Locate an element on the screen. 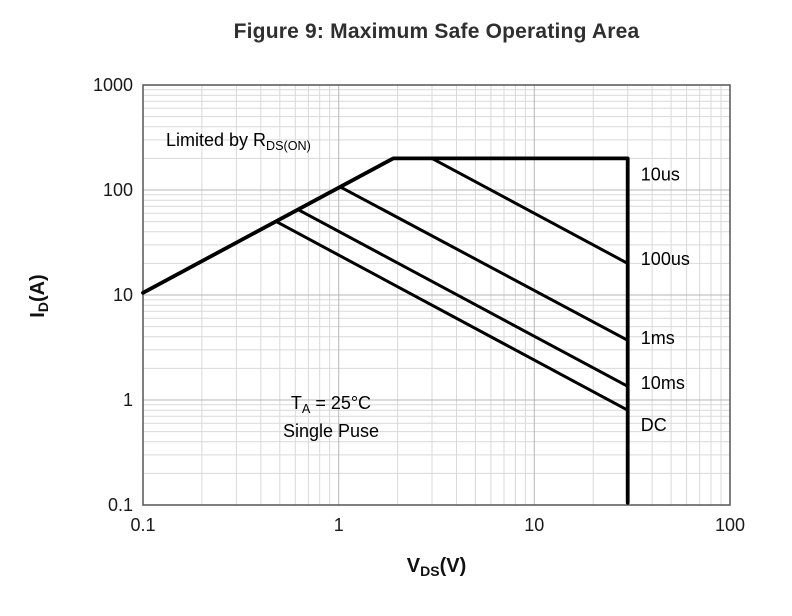 The image size is (792, 616). y-tick-label-10: 10 is located at coordinates (123, 295).